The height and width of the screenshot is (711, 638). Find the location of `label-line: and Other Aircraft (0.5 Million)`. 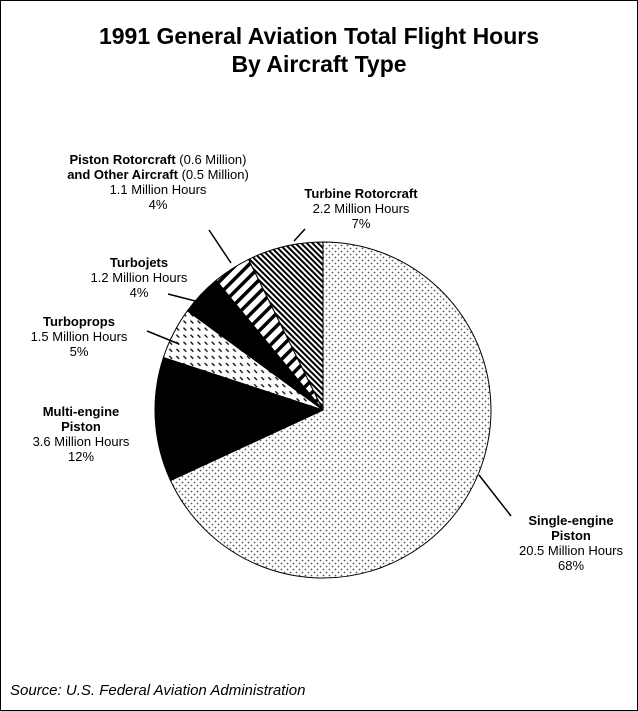

label-line: and Other Aircraft (0.5 Million) is located at coordinates (158, 174).